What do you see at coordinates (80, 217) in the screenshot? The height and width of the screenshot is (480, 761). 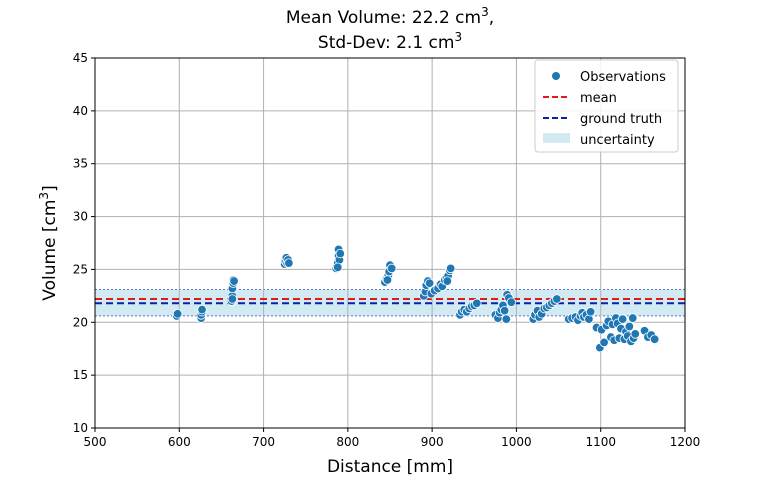 I see `y-tick-label: 30` at bounding box center [80, 217].